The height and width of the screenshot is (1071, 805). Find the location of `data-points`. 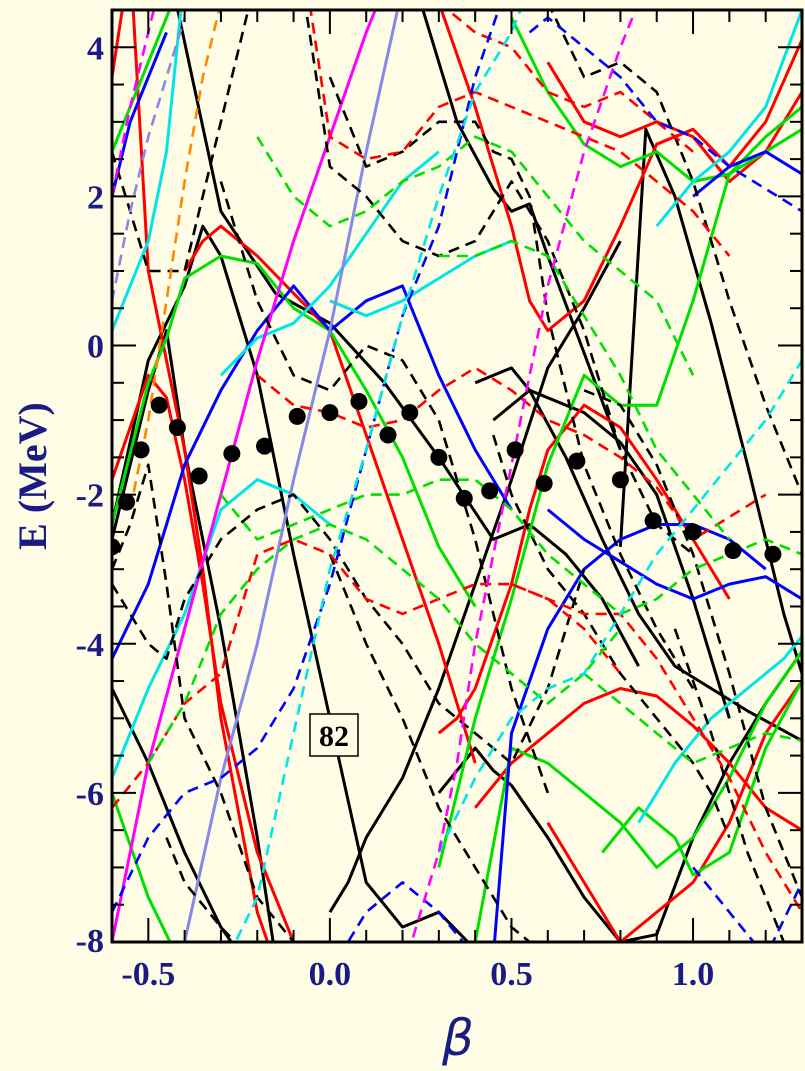

data-points is located at coordinates (447, 477).